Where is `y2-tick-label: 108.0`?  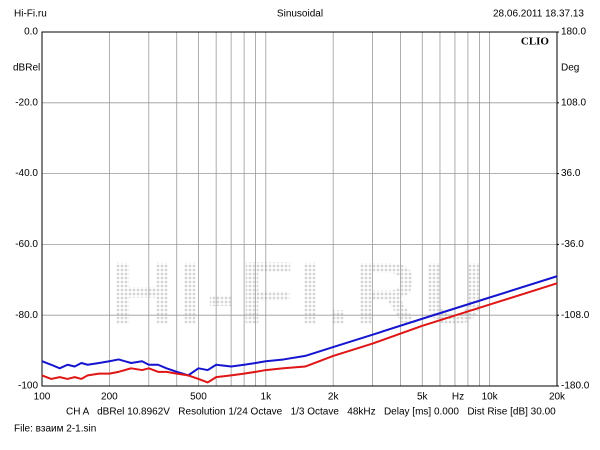
y2-tick-label: 108.0 is located at coordinates (573, 102).